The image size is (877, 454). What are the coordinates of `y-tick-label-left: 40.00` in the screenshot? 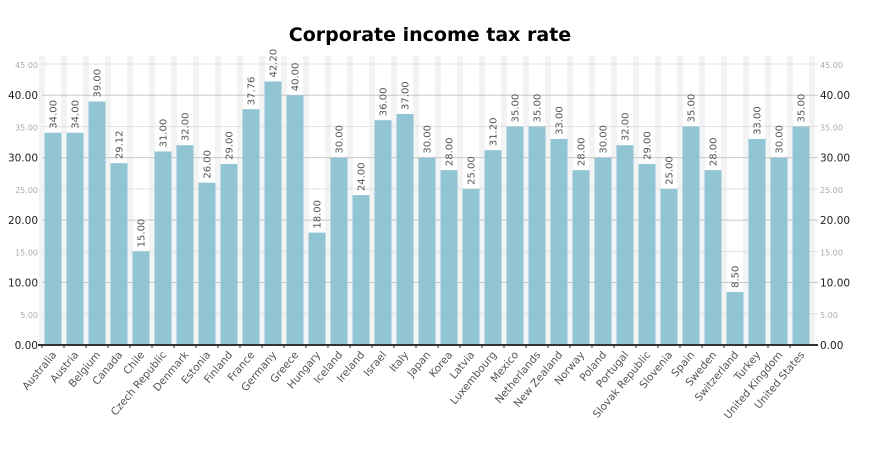 It's located at (23, 96).